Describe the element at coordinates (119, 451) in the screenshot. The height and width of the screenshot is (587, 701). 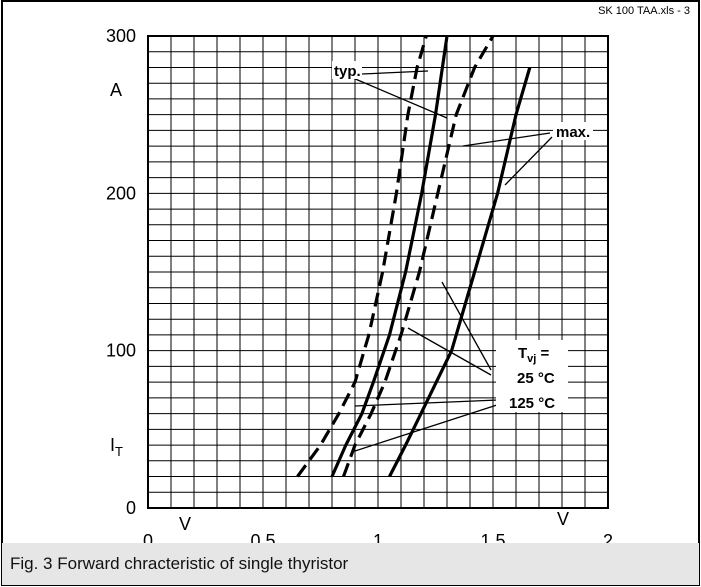
I see `y-axis-symbol-subscript: T` at that location.